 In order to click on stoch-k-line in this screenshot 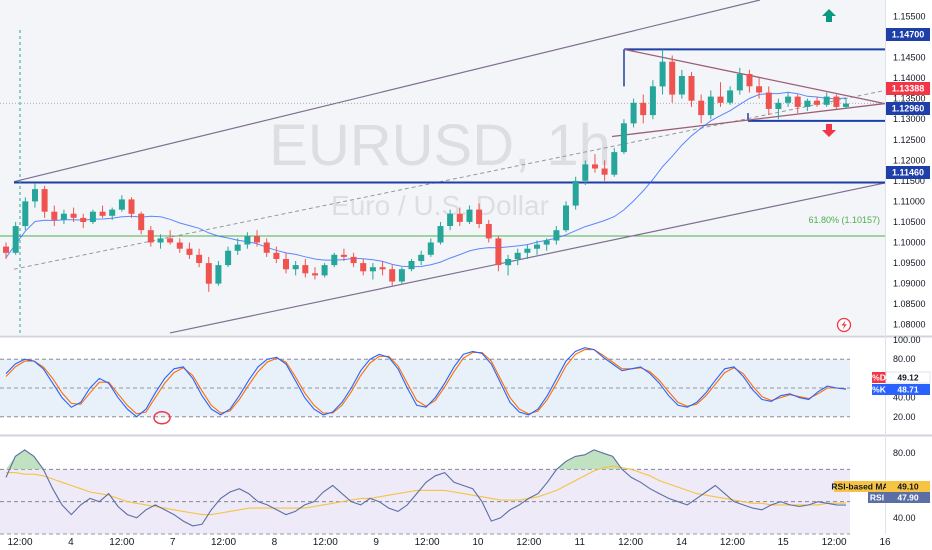, I will do `click(426, 382)`.